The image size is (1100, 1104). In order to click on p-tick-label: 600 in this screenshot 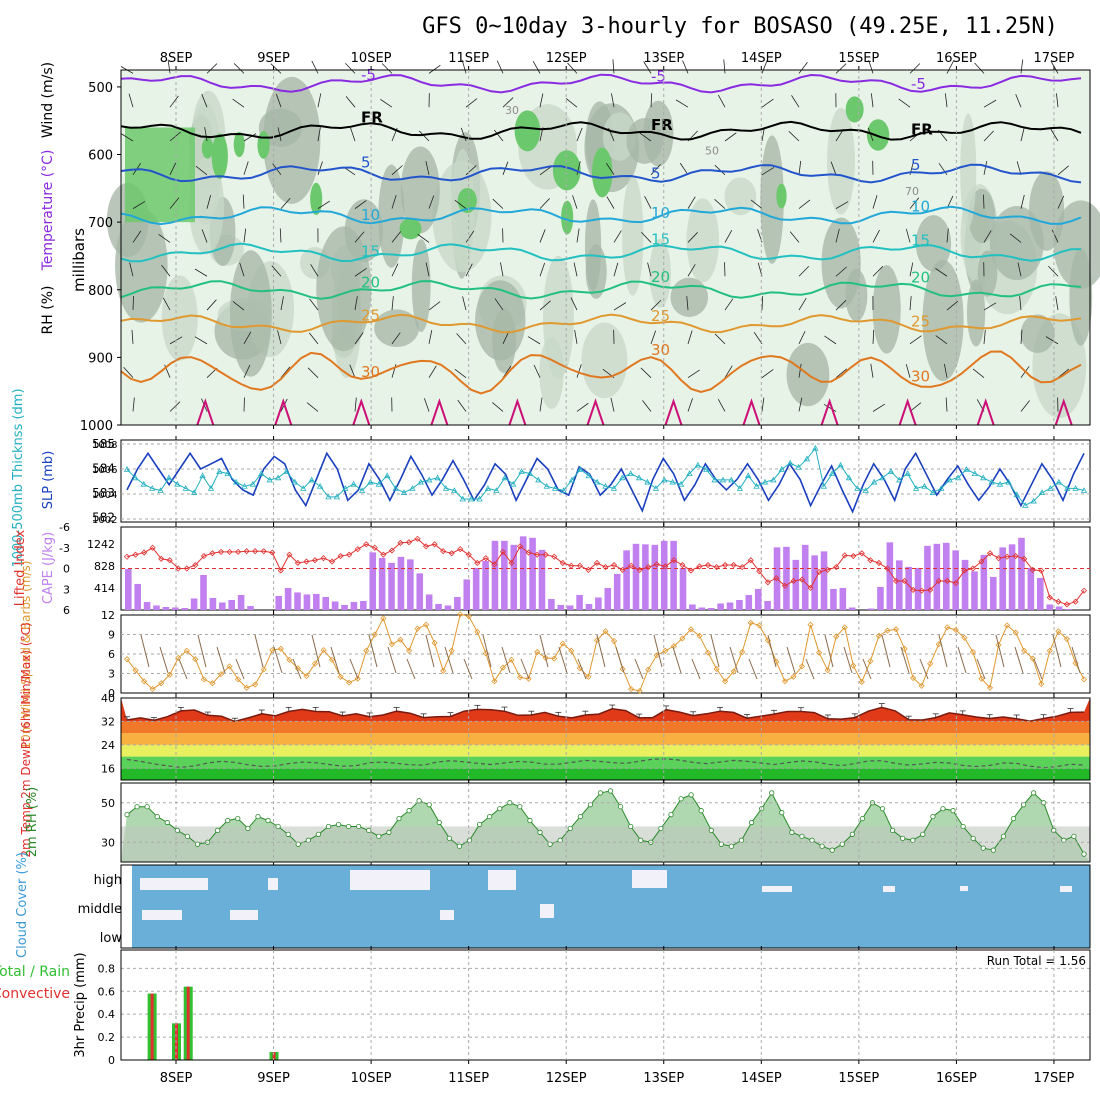, I will do `click(100, 156)`.